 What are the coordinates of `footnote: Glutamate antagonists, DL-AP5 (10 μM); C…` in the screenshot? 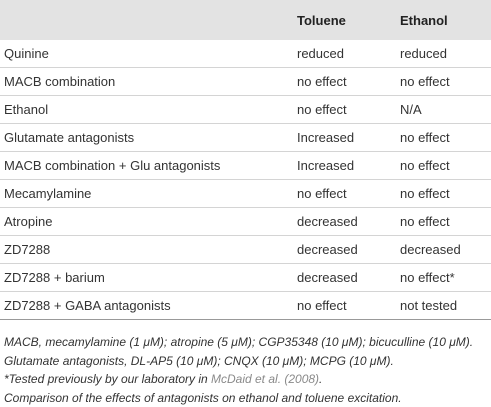 It's located at (247, 361).